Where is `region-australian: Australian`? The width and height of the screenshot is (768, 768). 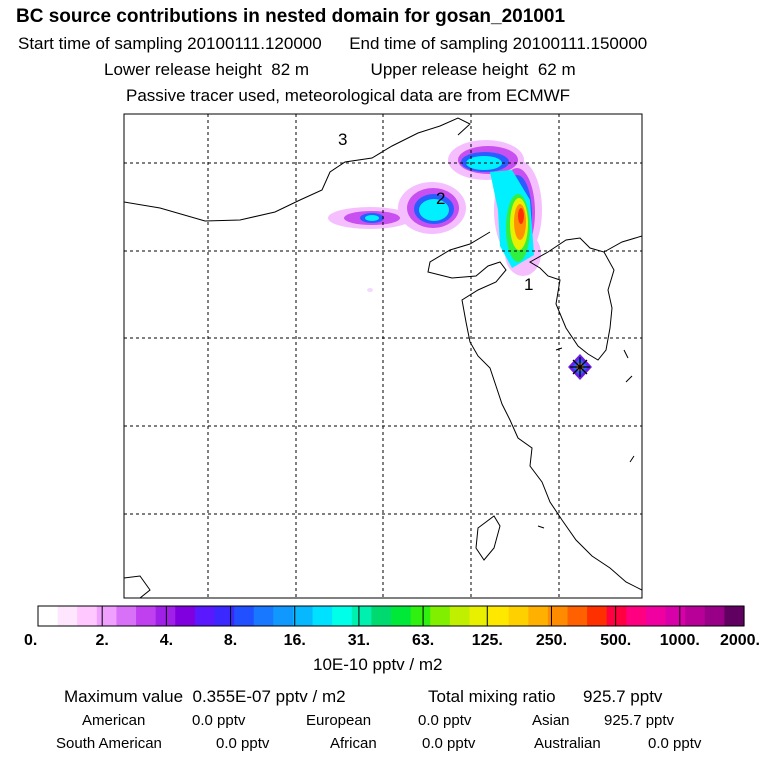 region-australian: Australian is located at coordinates (567, 743).